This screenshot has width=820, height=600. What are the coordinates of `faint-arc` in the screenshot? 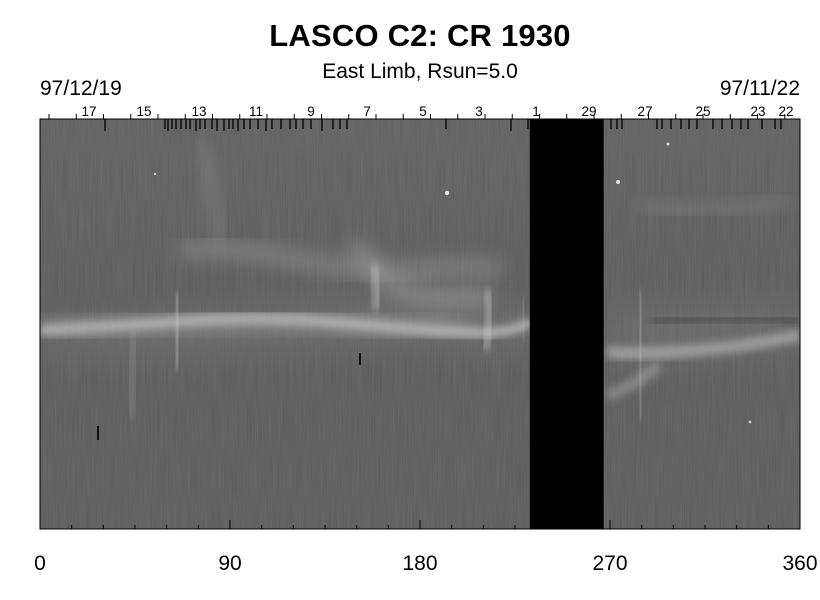 It's located at (211, 192).